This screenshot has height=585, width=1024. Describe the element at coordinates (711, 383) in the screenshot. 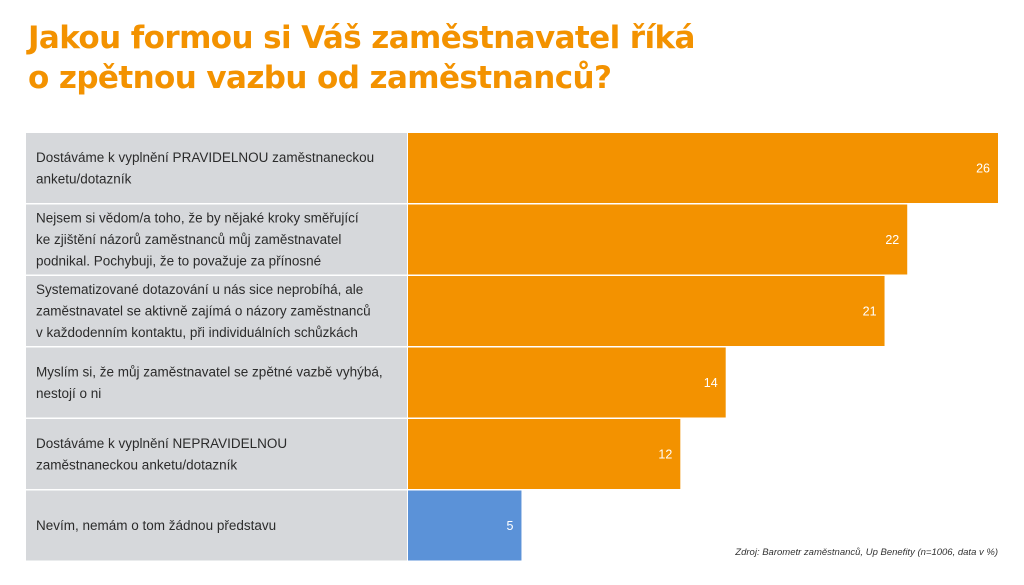

I see `data-label: 14` at that location.